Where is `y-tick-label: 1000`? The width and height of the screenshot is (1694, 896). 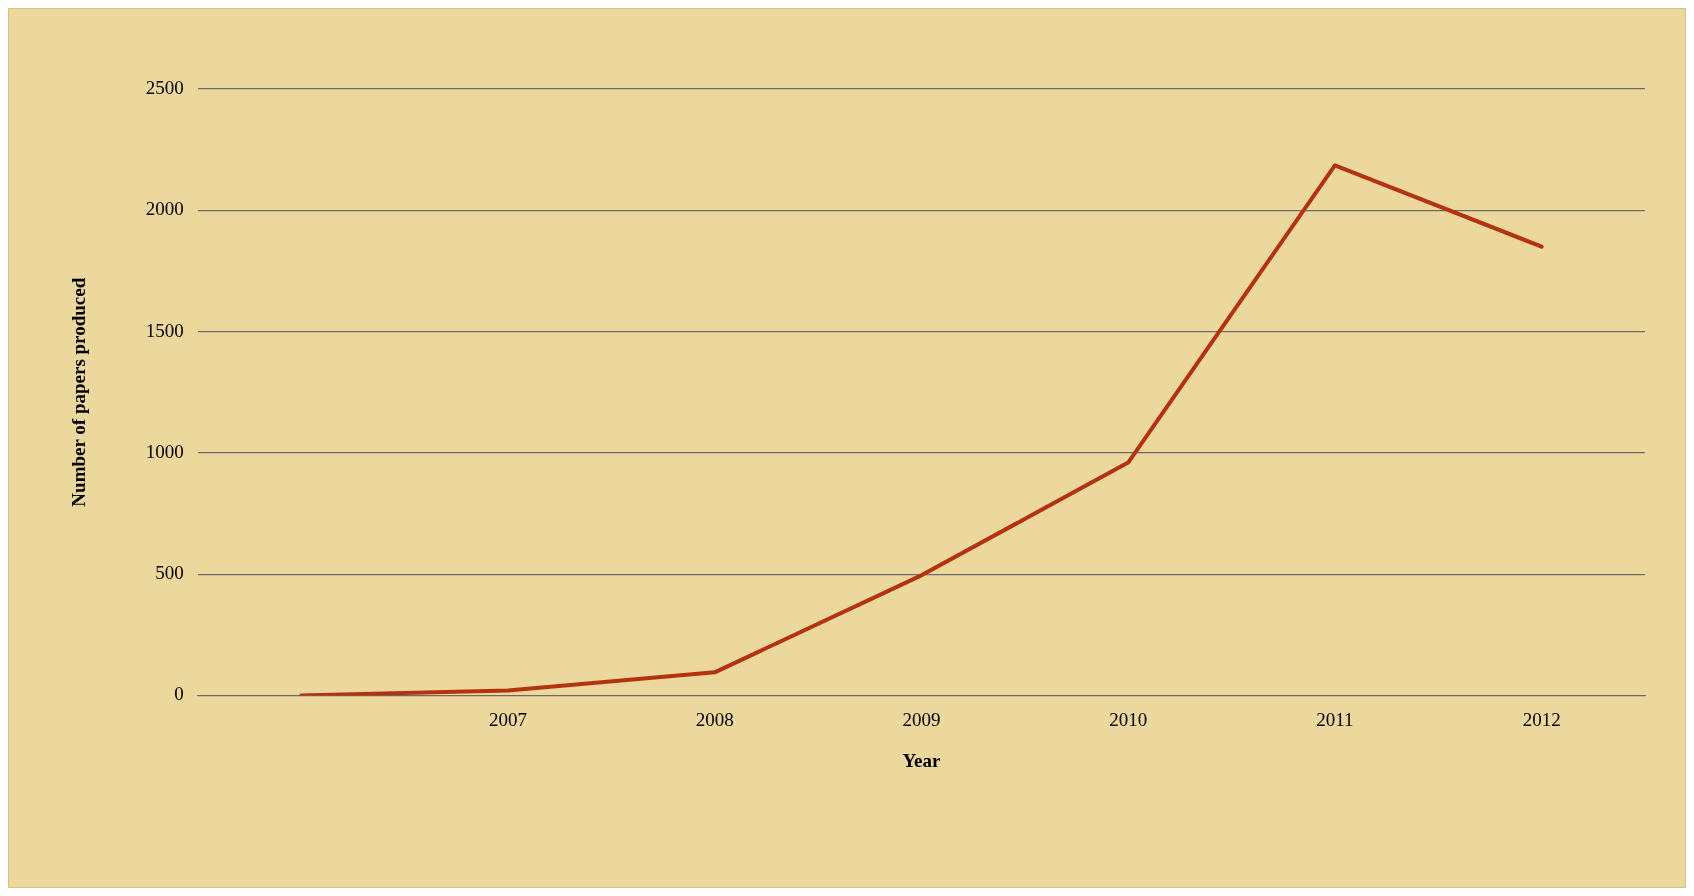 y-tick-label: 1000 is located at coordinates (164, 451).